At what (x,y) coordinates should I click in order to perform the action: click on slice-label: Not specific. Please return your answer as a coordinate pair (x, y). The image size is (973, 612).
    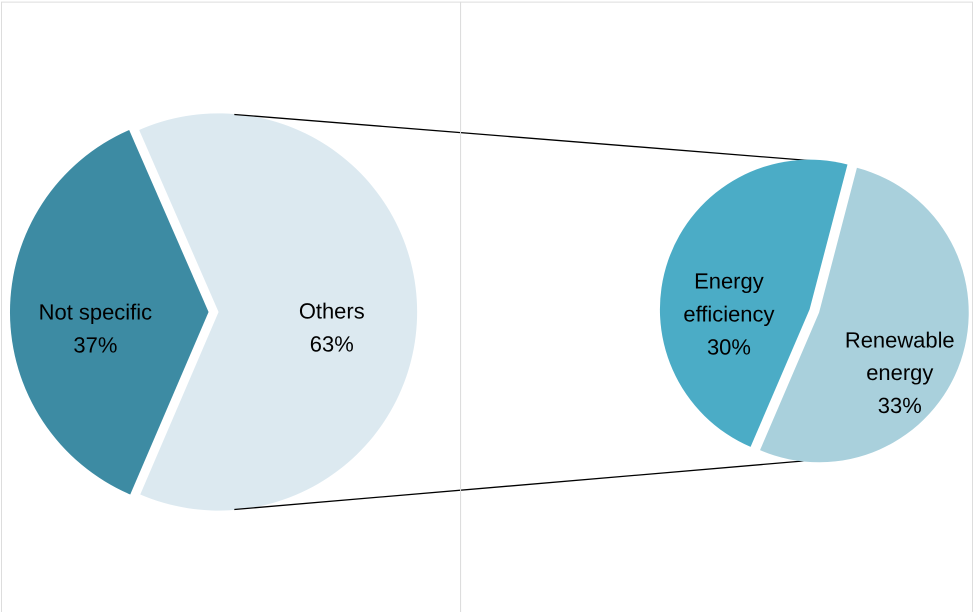
    Looking at the image, I should click on (95, 311).